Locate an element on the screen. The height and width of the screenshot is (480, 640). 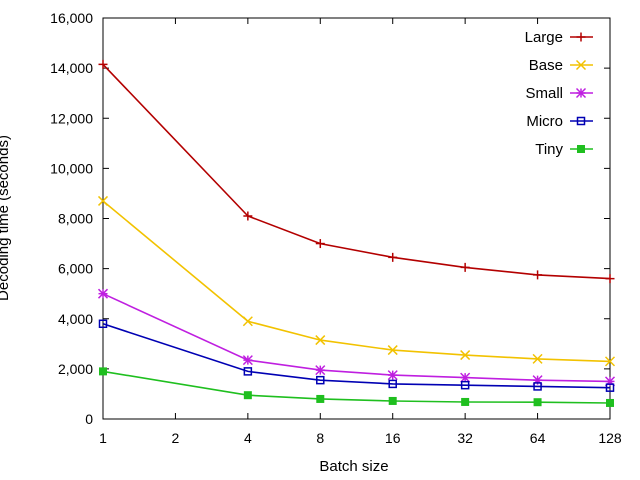
y-tick-label: 2,000 is located at coordinates (75, 369).